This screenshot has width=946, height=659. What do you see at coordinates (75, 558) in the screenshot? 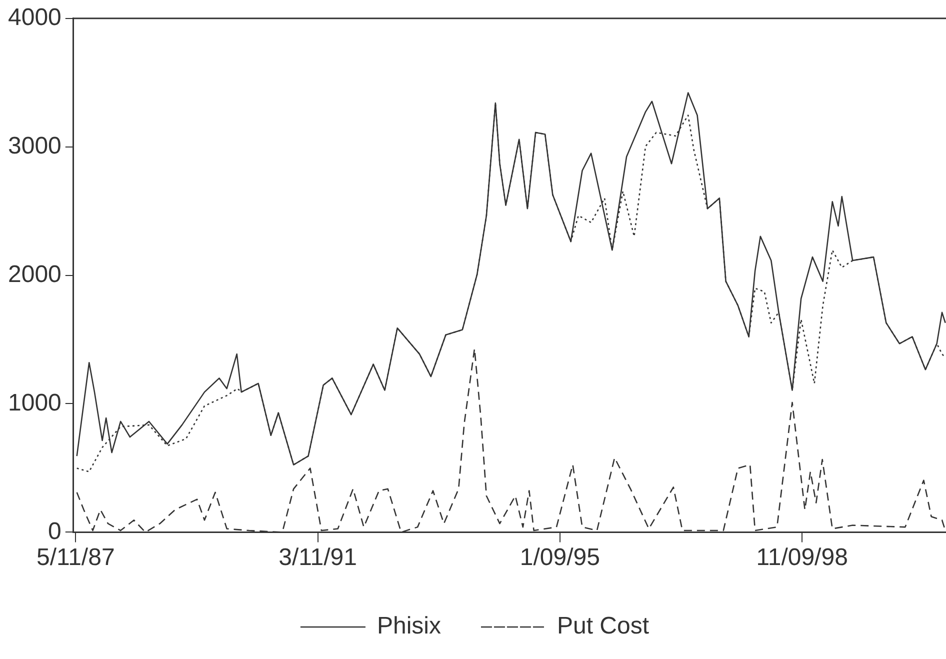
I see `x-tick-label: 5/11/87` at bounding box center [75, 558].